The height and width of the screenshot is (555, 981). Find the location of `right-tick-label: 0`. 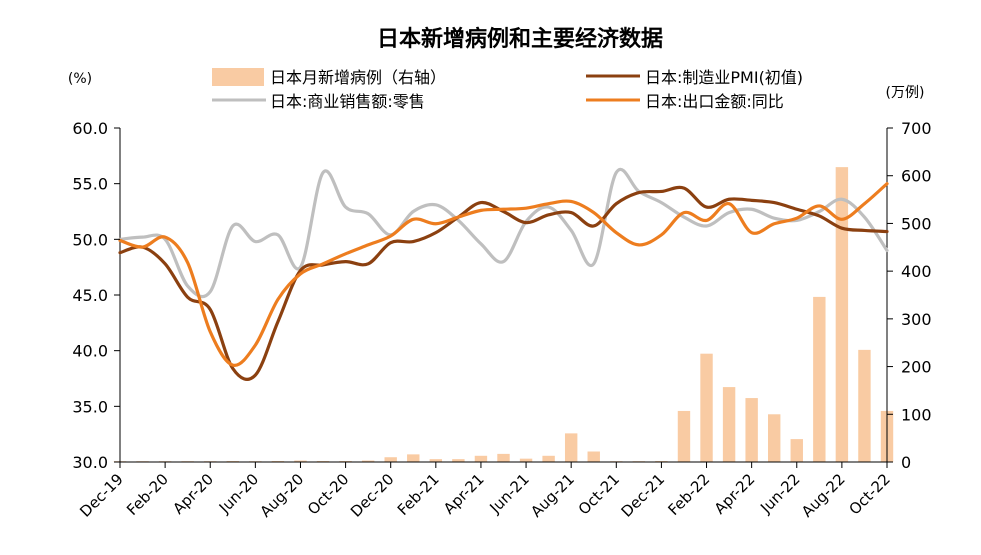

right-tick-label: 0 is located at coordinates (906, 462).